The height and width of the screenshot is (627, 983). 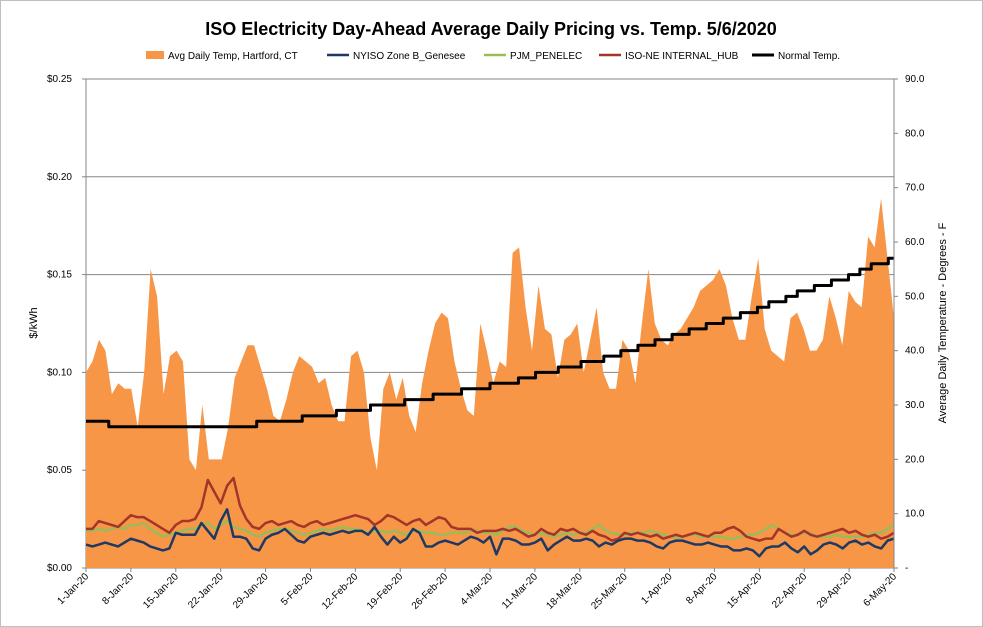 What do you see at coordinates (915, 242) in the screenshot?
I see `y2-tick-label: 60.0` at bounding box center [915, 242].